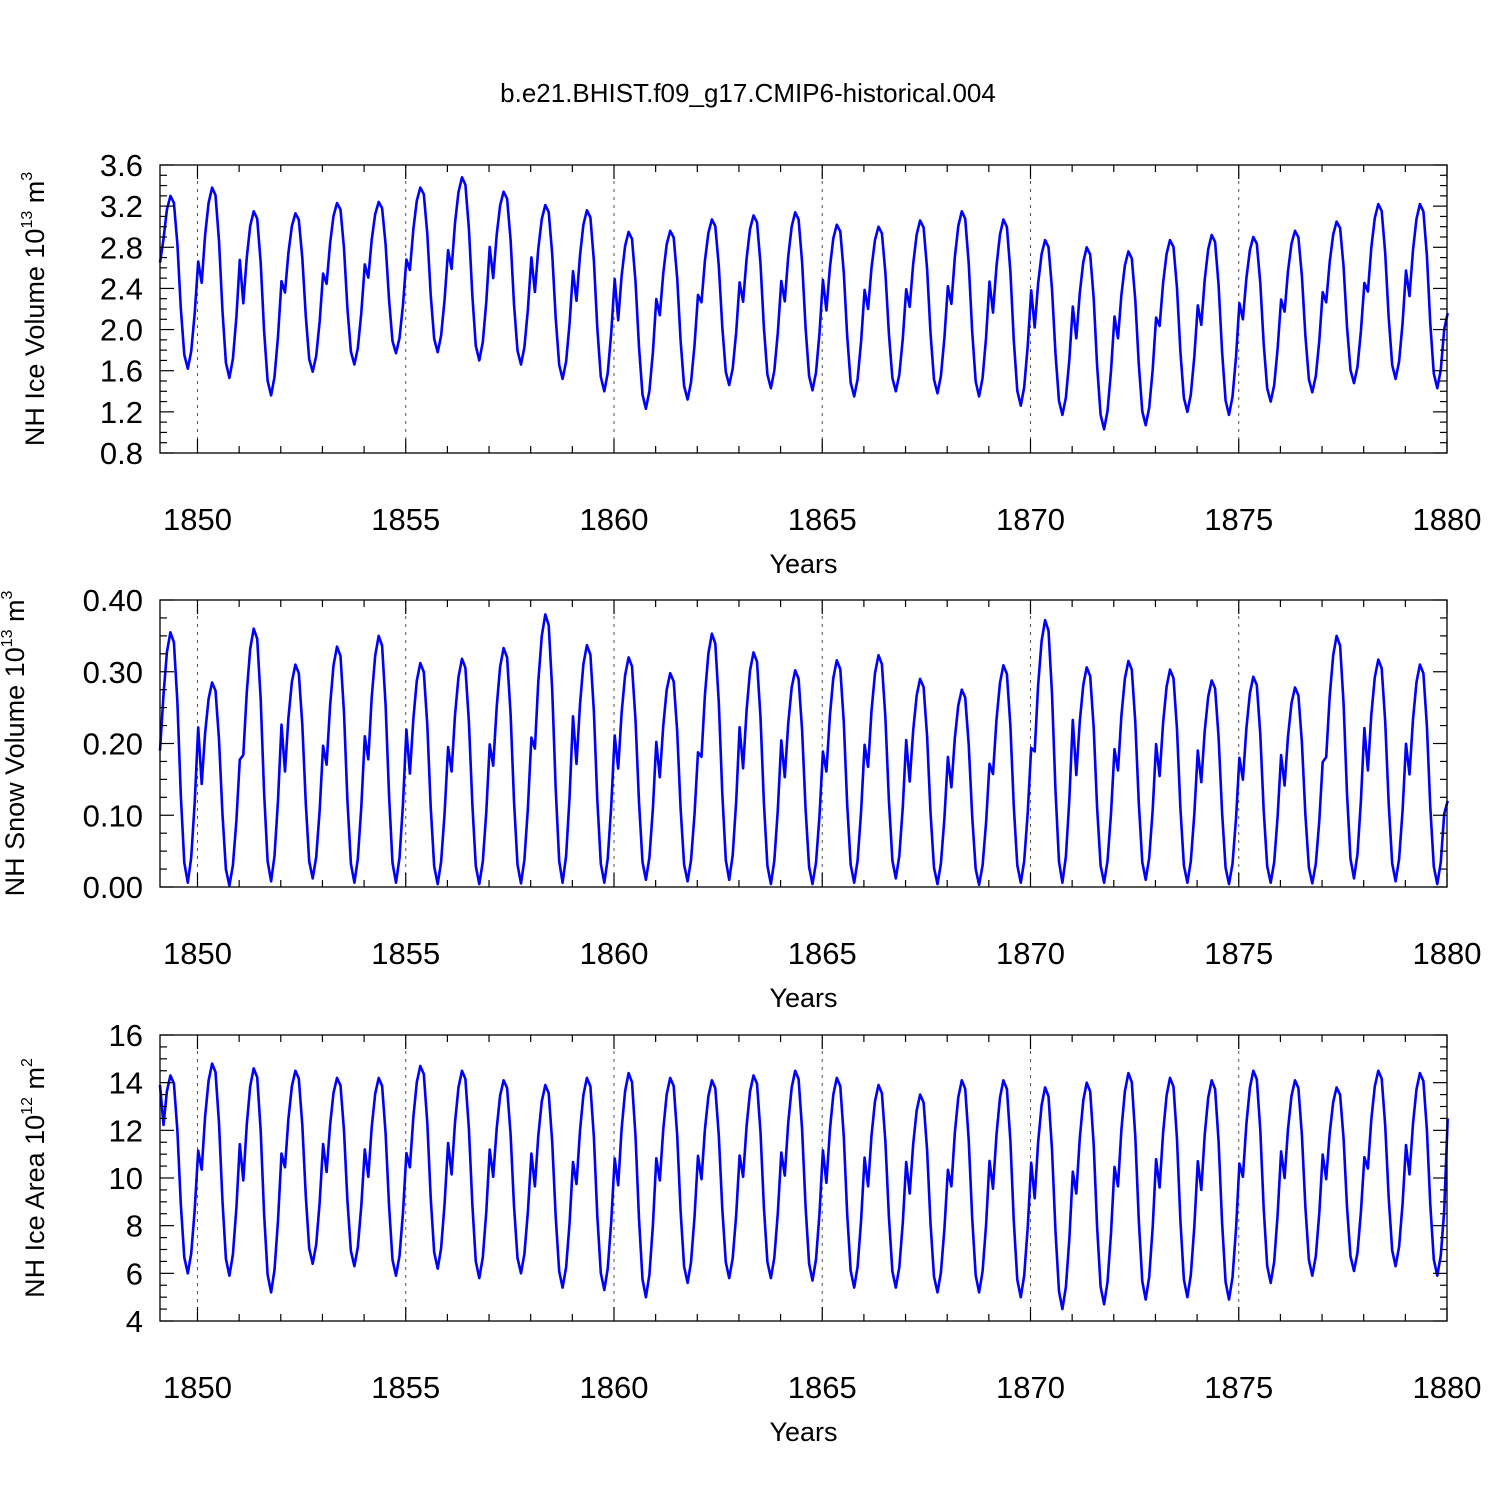  What do you see at coordinates (113, 887) in the screenshot?
I see `snow-volume-ytick-label: 0.00` at bounding box center [113, 887].